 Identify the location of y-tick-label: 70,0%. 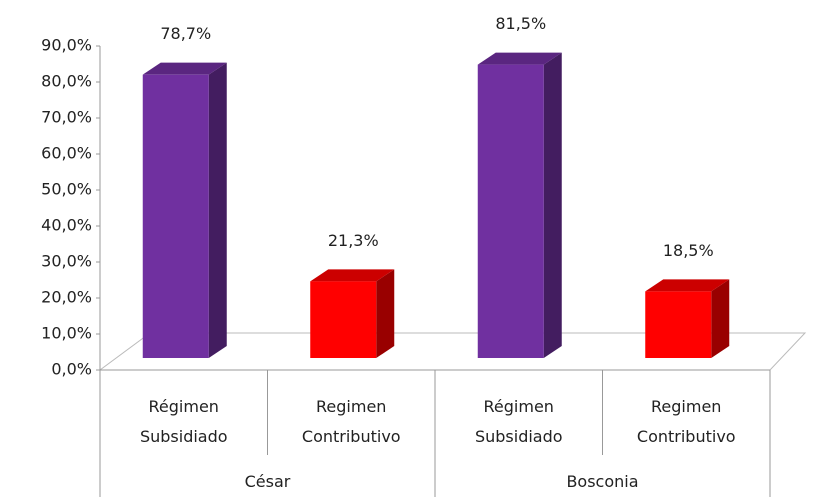
(66, 117).